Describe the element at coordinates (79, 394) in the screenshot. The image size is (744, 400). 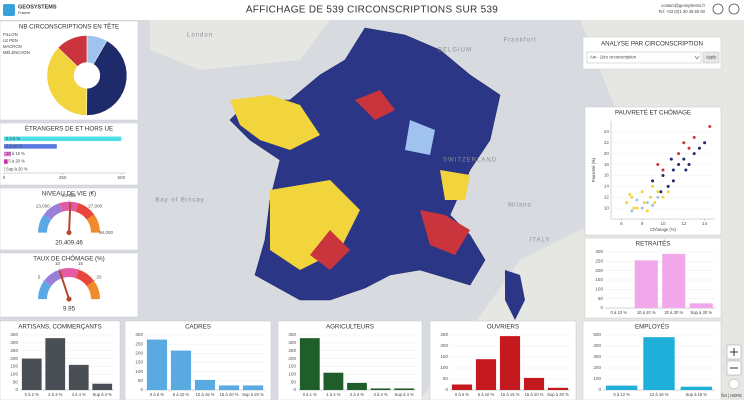
I see `x-tick-label: 3 à 4 %` at that location.